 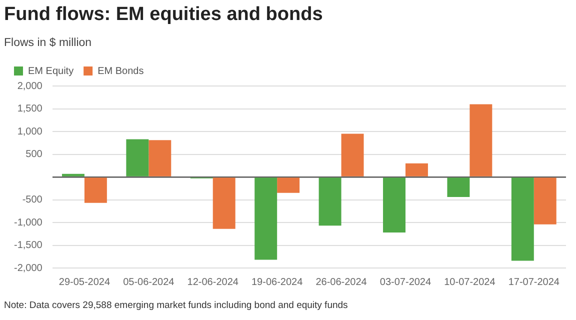 What do you see at coordinates (28, 245) in the screenshot?
I see `y-tick-label: -1,500` at bounding box center [28, 245].